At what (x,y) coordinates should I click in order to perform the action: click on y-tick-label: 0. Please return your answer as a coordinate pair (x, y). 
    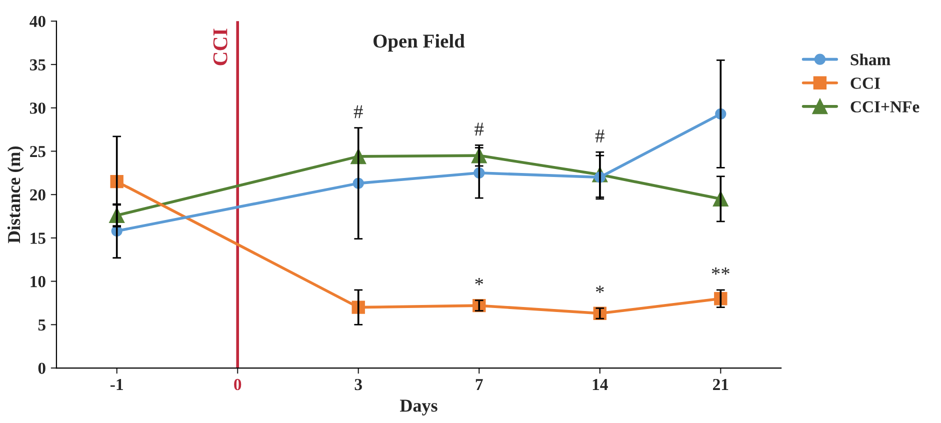
    Looking at the image, I should click on (42, 368).